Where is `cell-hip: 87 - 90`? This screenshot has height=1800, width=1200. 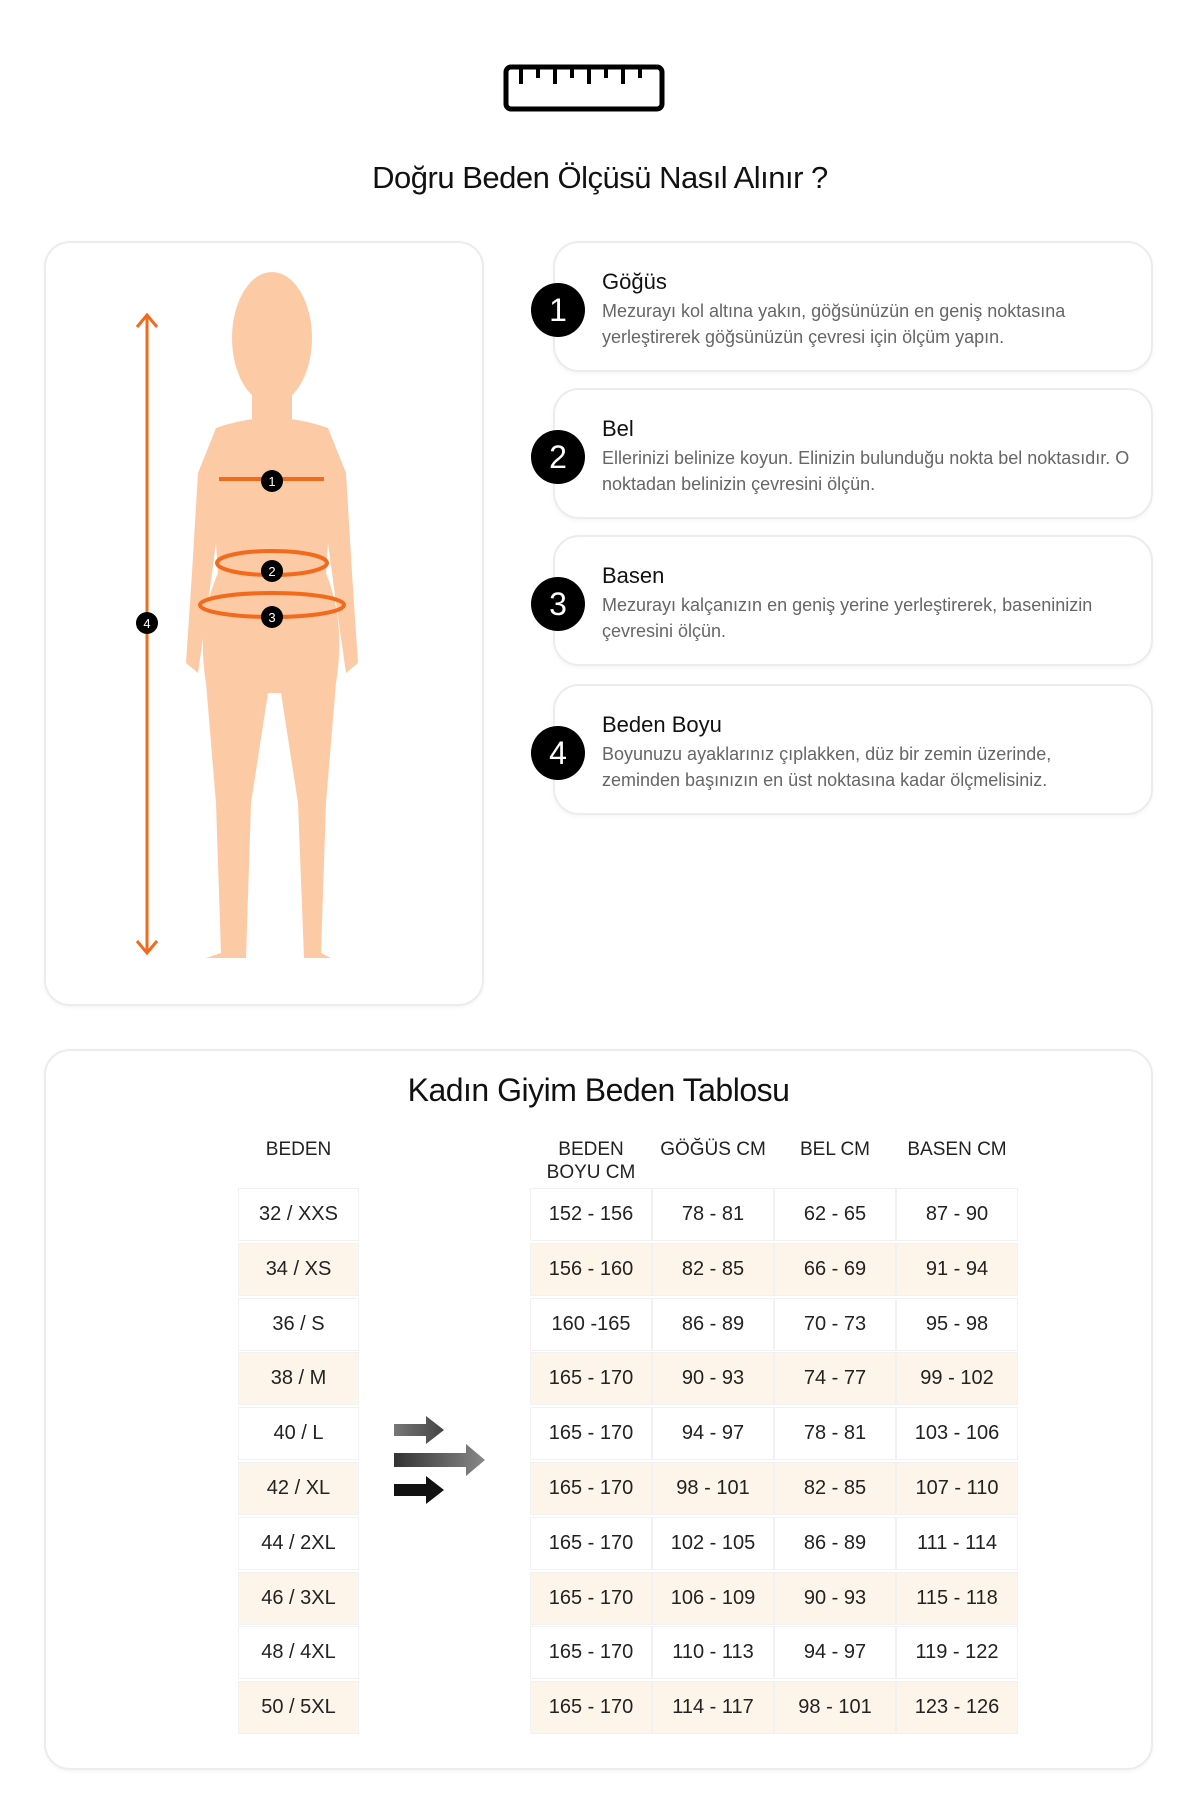
cell-hip: 87 - 90 is located at coordinates (957, 1214).